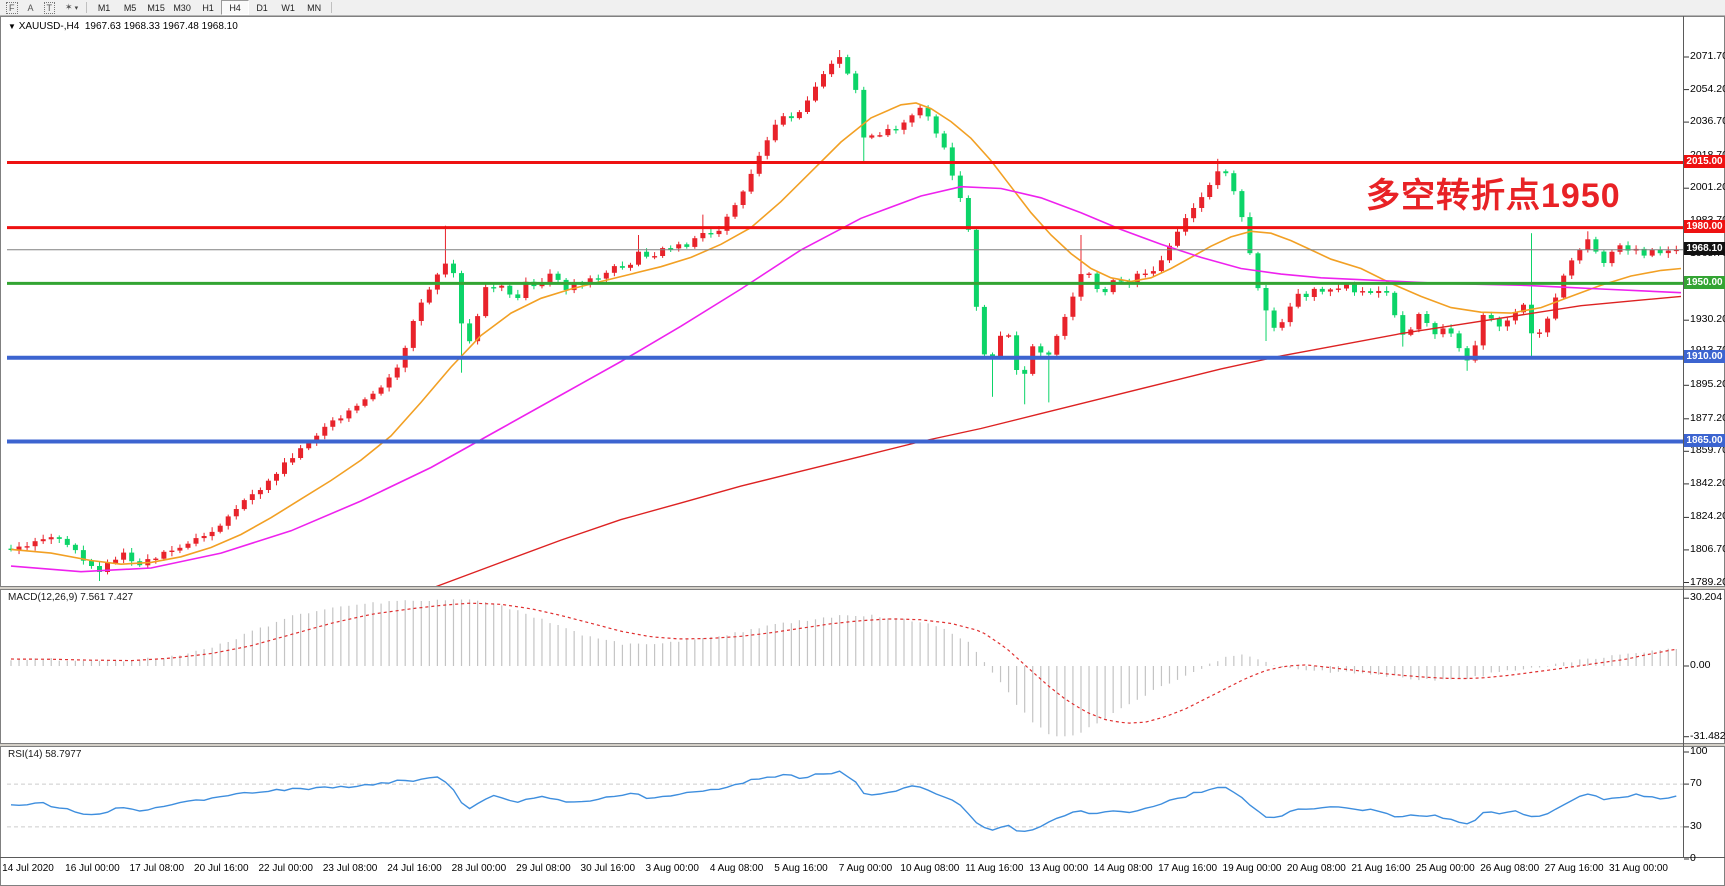  What do you see at coordinates (1252, 868) in the screenshot?
I see `date-axis-label: 19 Aug 00:00` at bounding box center [1252, 868].